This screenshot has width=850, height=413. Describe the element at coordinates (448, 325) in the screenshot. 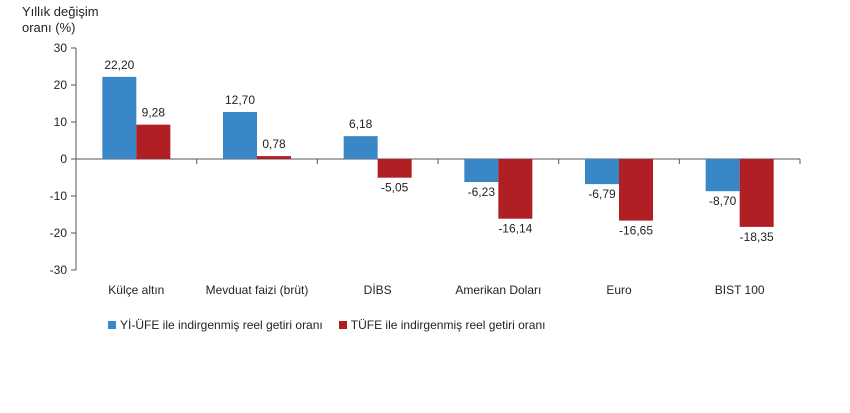

I see `legend-label-series-2: TÜFE ile indirgenmiş reel getiri oranı` at that location.